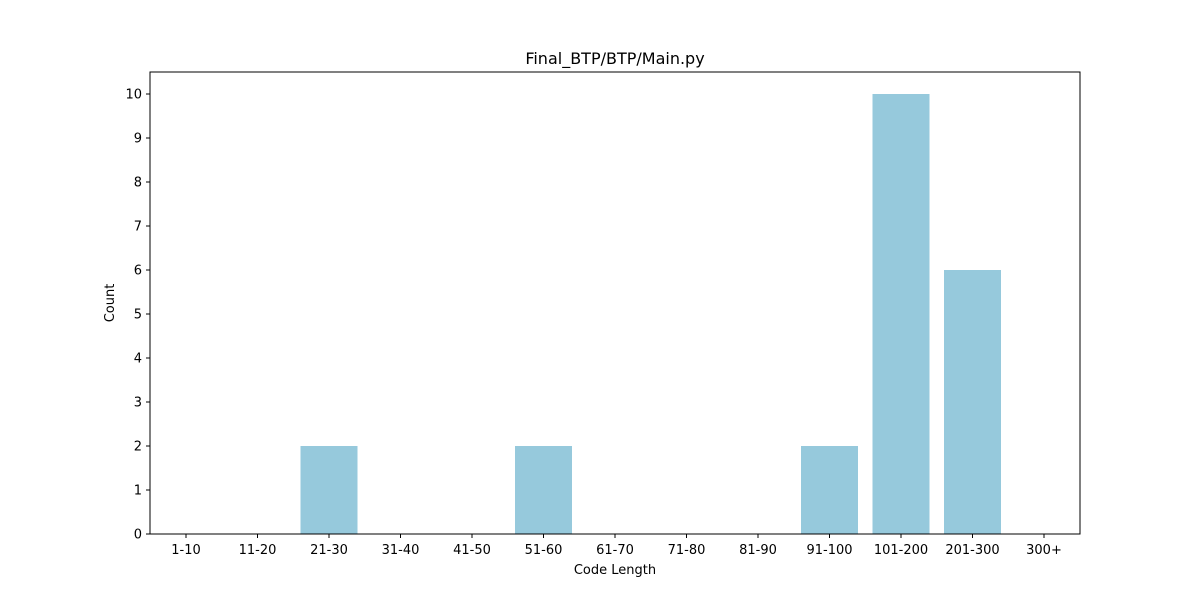 The image size is (1200, 600). I want to click on x-tick-label: 11-20, so click(258, 550).